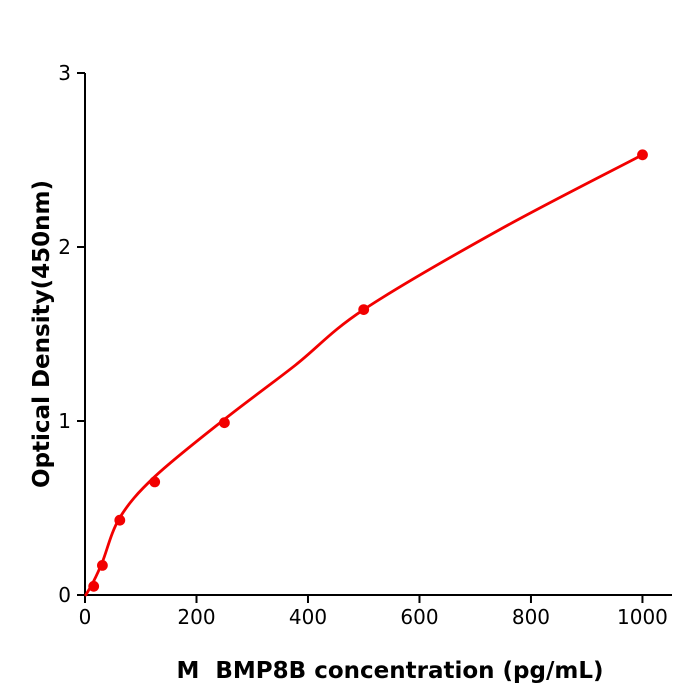 The image size is (700, 700). Describe the element at coordinates (419, 617) in the screenshot. I see `x-tick-label: 600` at that location.